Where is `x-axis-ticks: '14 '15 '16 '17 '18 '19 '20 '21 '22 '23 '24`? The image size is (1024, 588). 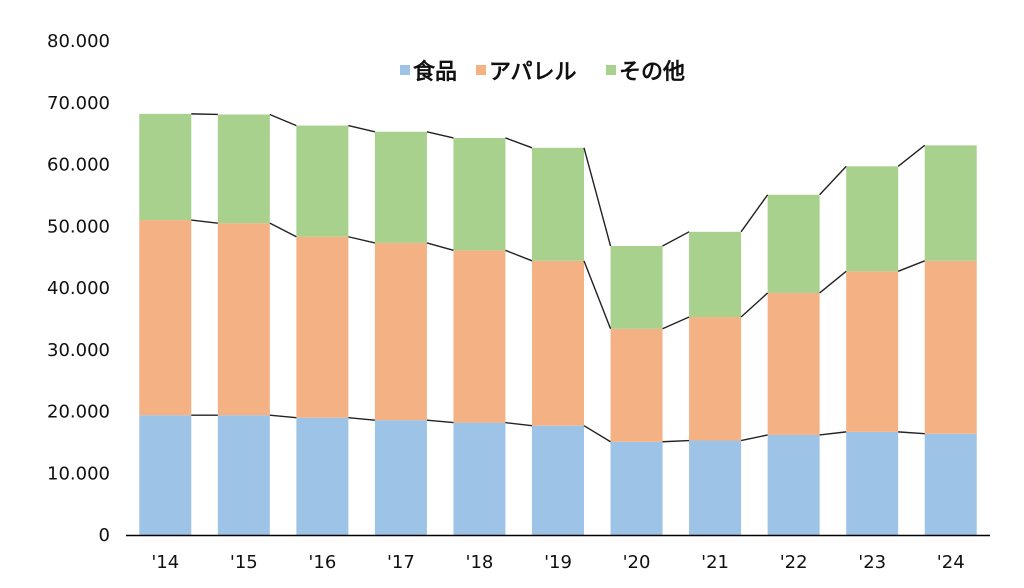 x-axis-ticks: '14 '15 '16 '17 '18 '19 '20 '21 '22 '23 '24 is located at coordinates (557, 562).